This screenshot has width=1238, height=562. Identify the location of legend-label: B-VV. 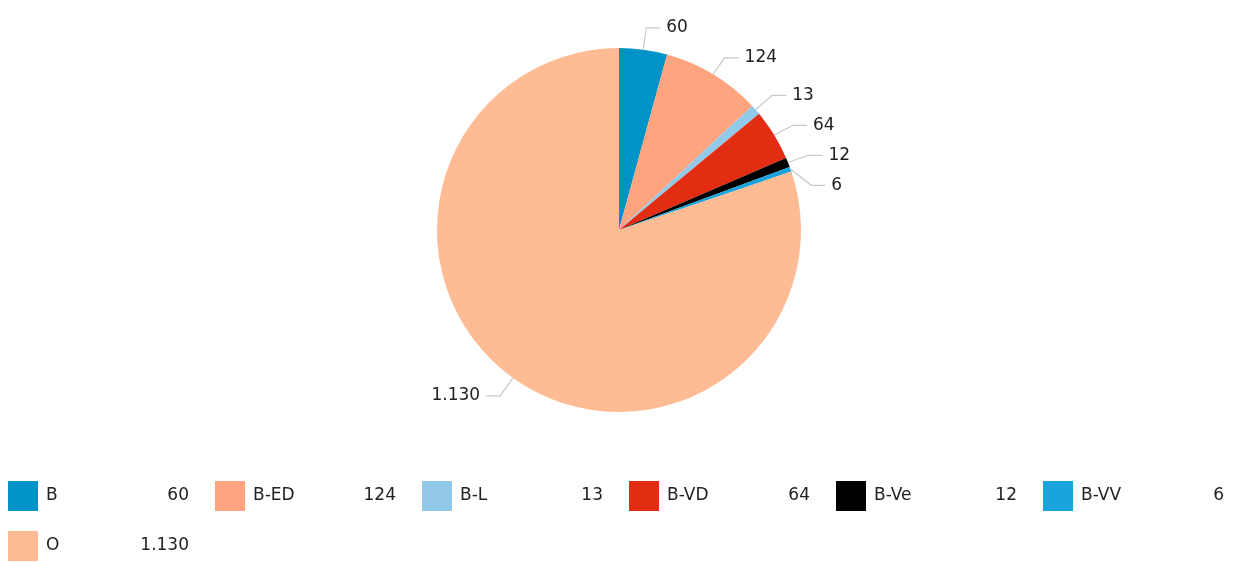
(1101, 494).